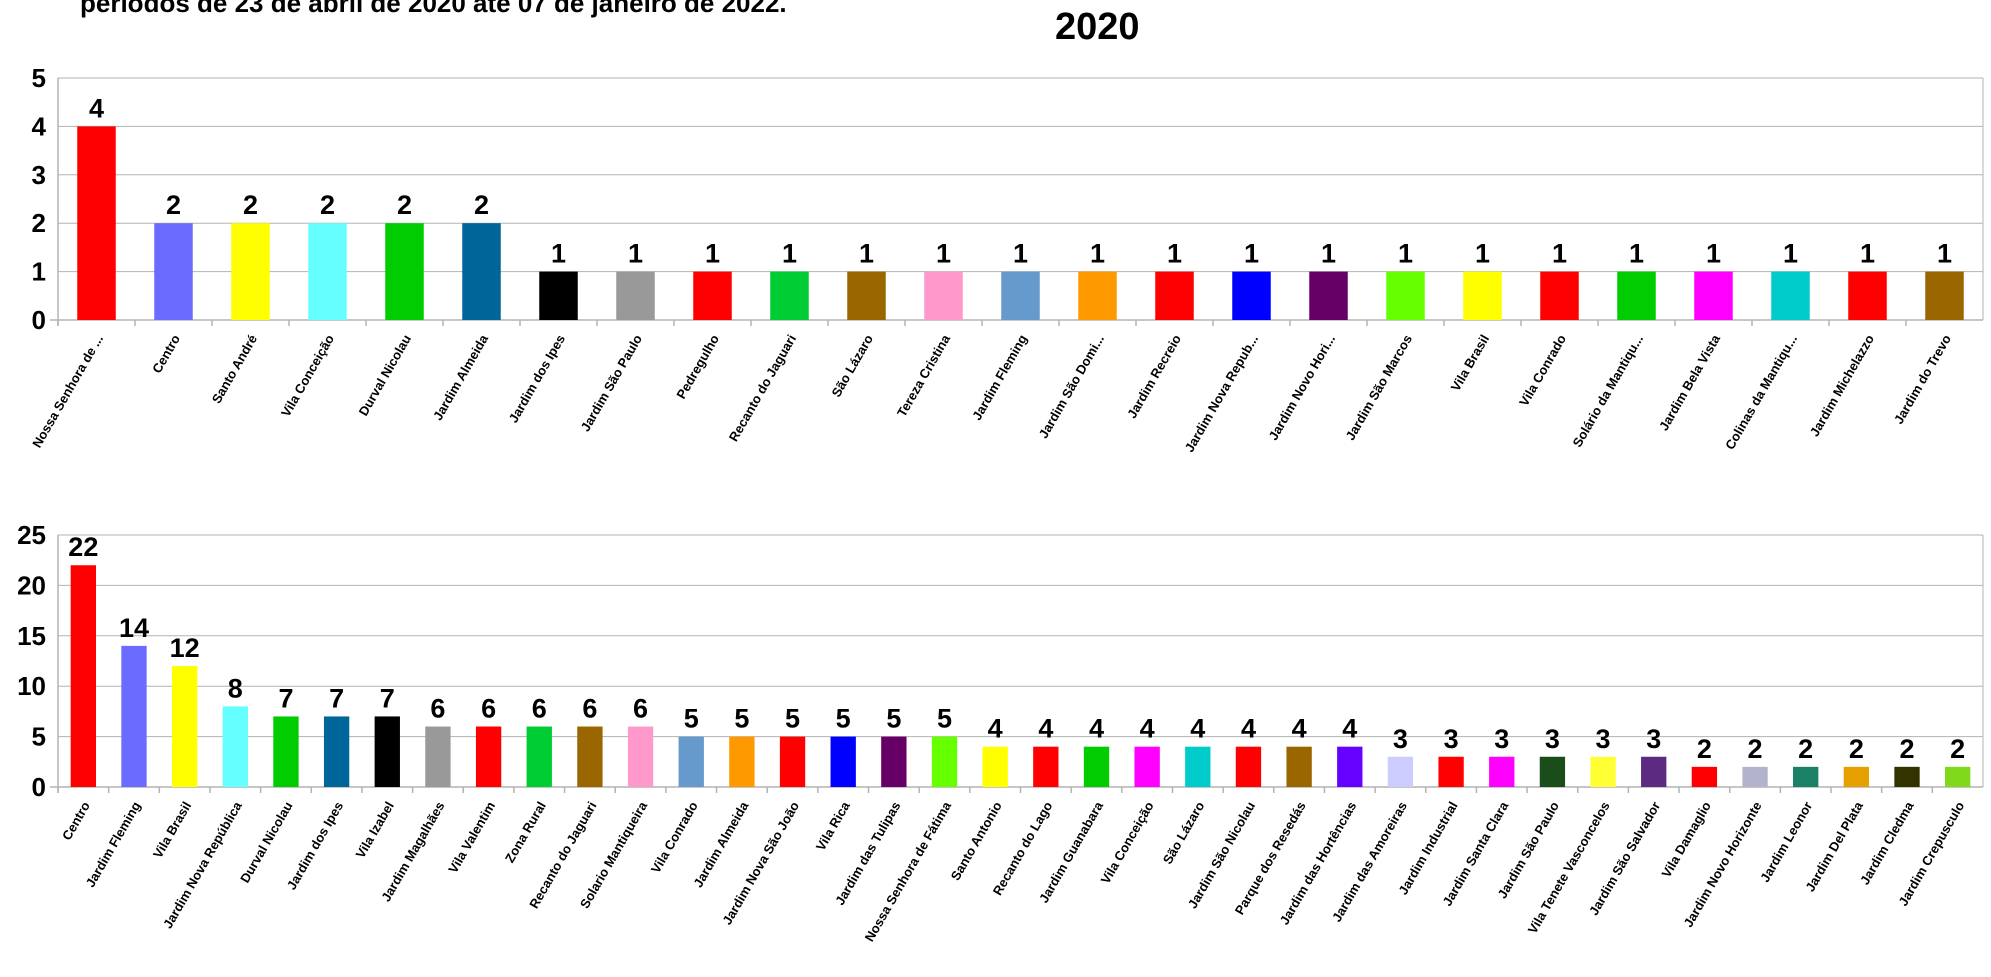 The image size is (1991, 977). I want to click on x-category-label: Vila Conrado, so click(674, 837).